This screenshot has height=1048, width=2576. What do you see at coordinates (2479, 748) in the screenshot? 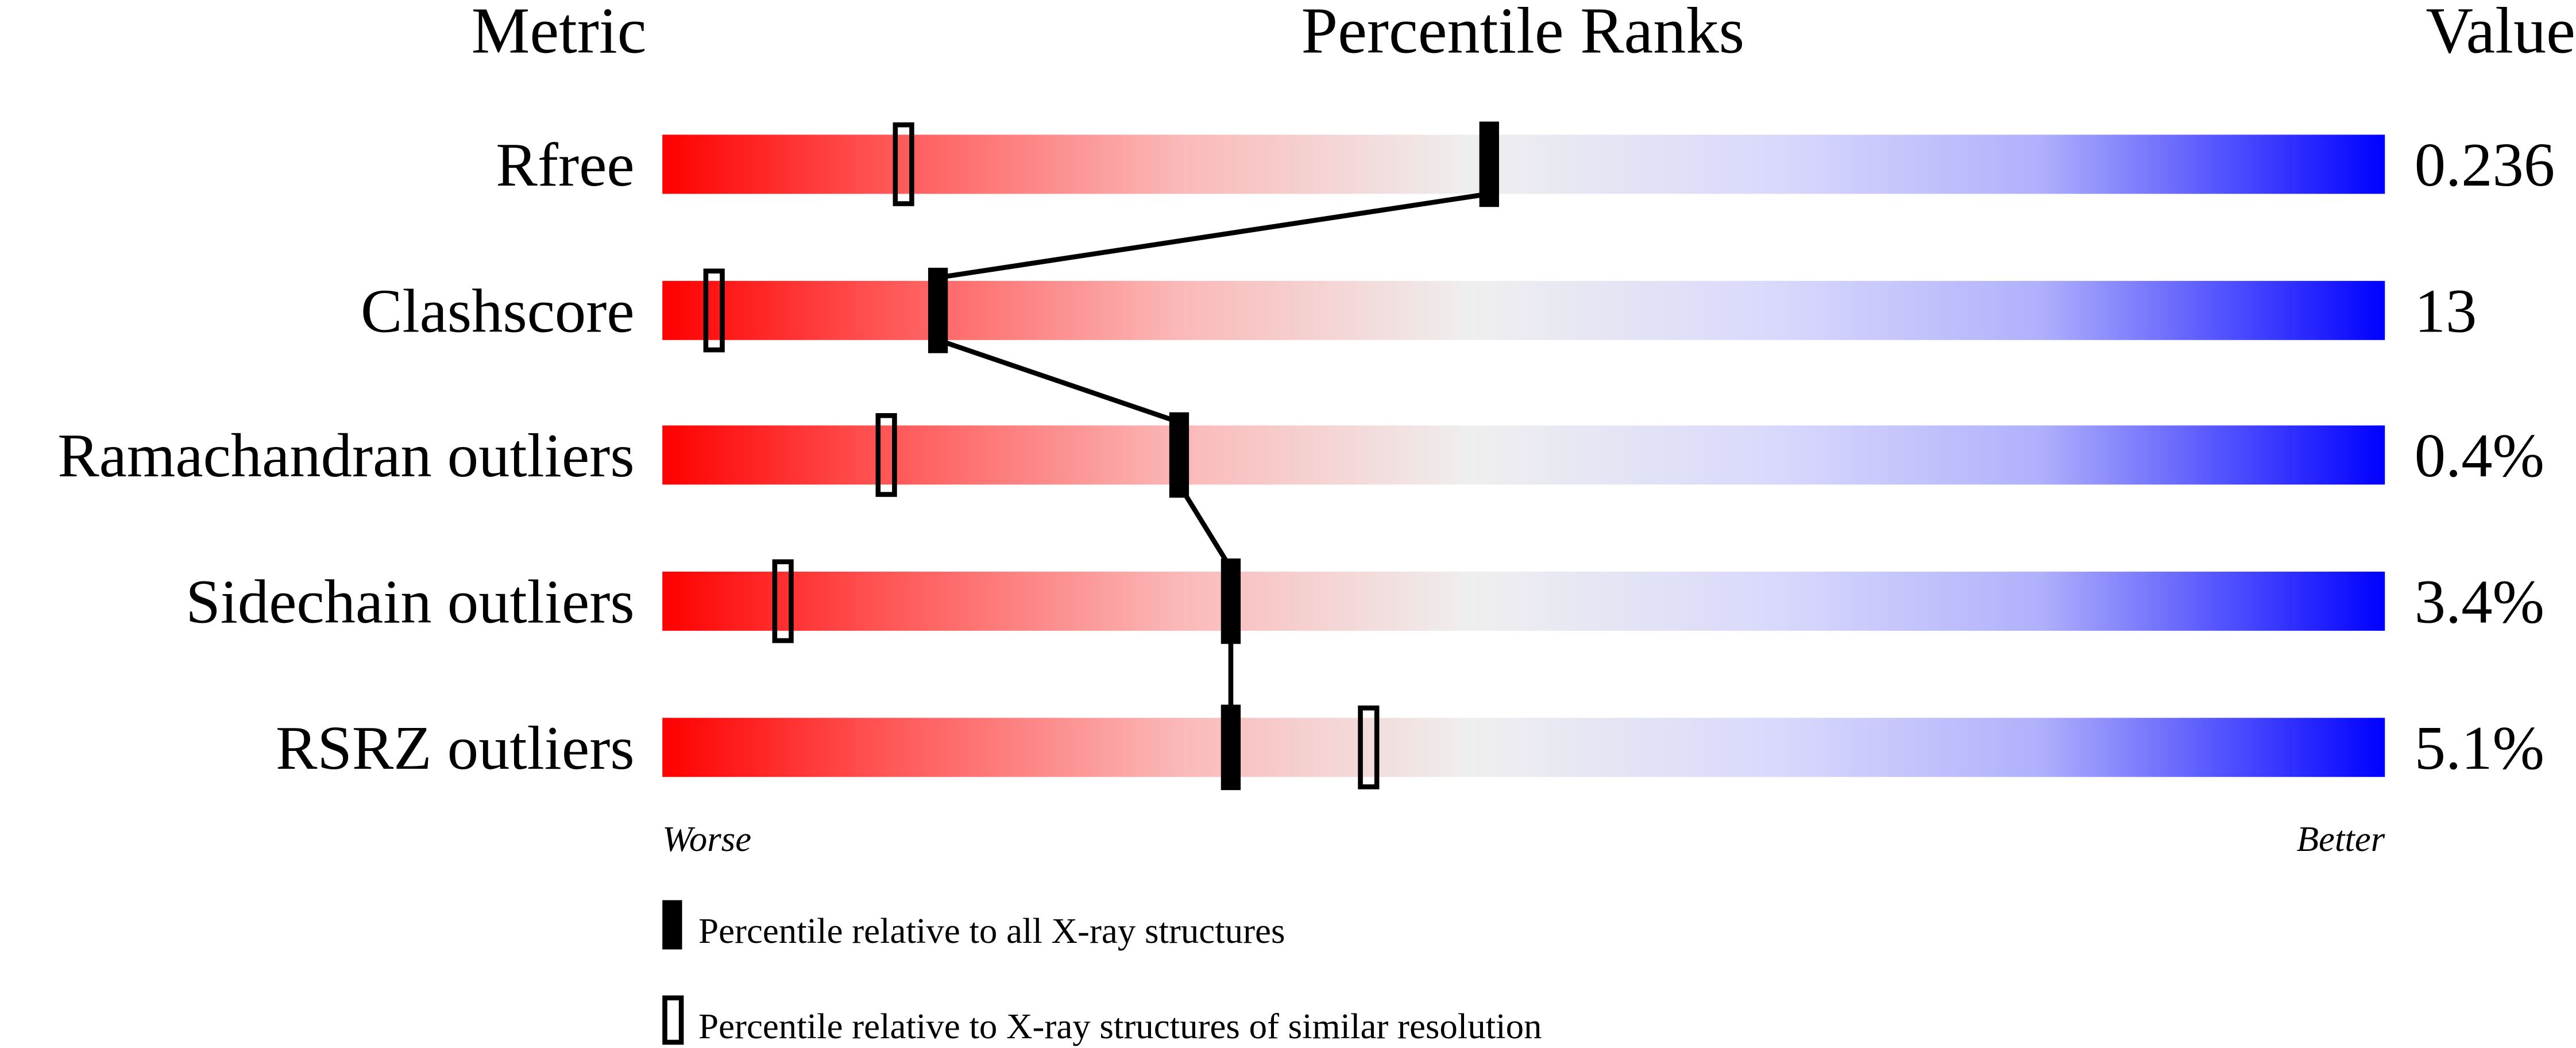
I see `metric-value: 5.1%` at bounding box center [2479, 748].